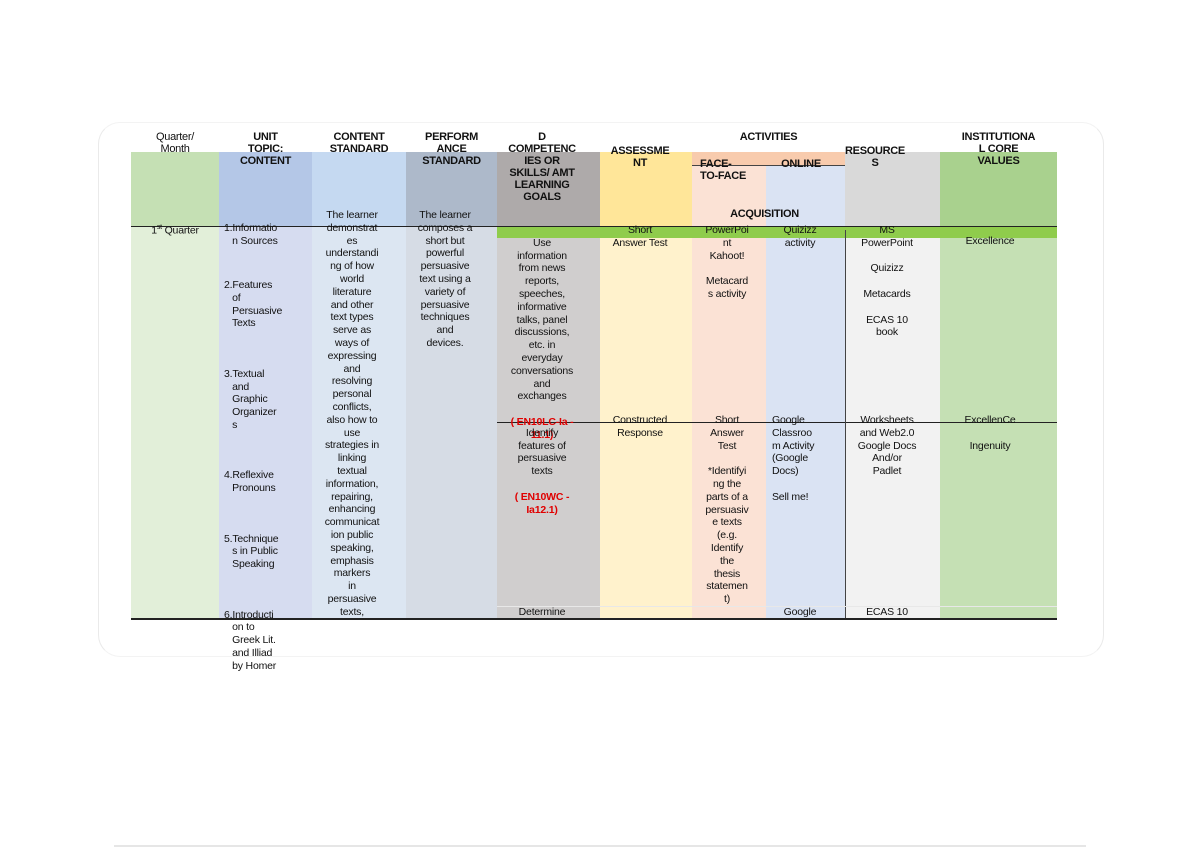 This screenshot has width=1200, height=849. What do you see at coordinates (251, 551) in the screenshot?
I see `unit-topic-item: 5.Technique s in Public Speaking` at bounding box center [251, 551].